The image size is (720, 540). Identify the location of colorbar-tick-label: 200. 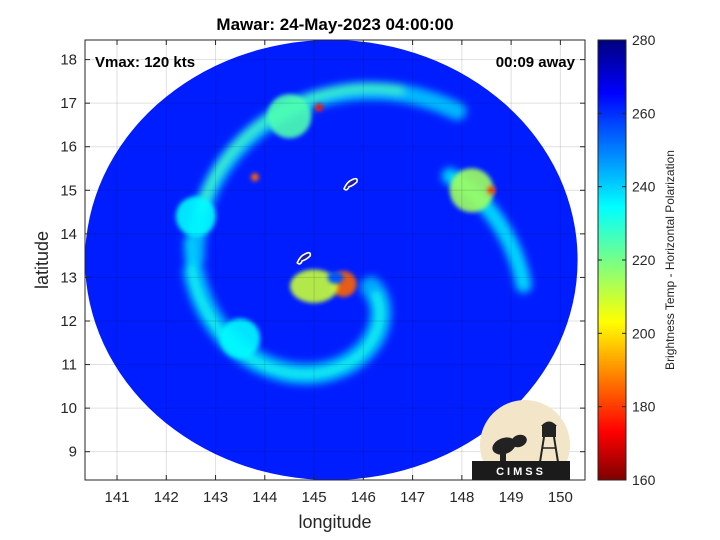
(644, 333).